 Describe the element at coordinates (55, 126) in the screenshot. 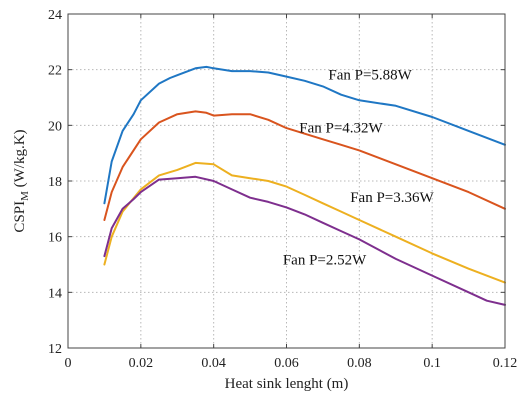

I see `y-tick-label: 20` at that location.